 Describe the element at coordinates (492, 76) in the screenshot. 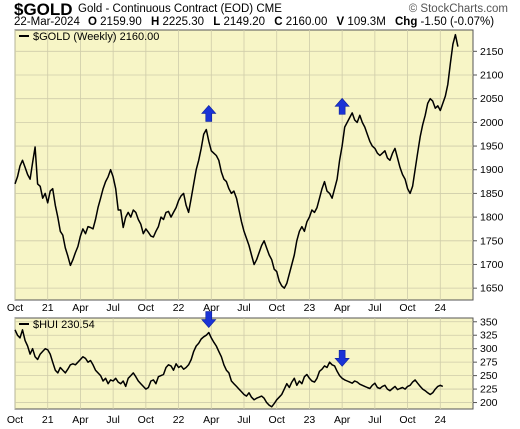

I see `upper-y-tick-label: 2100` at that location.